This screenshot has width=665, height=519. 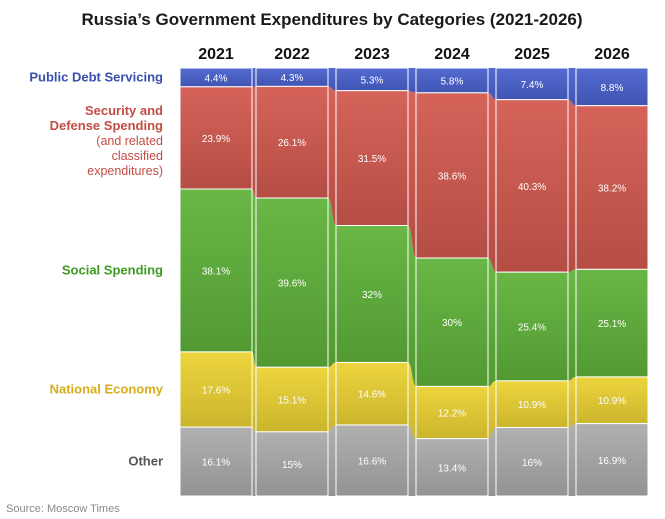 I want to click on value-label-social-spending-2023: 32%, so click(x=372, y=295).